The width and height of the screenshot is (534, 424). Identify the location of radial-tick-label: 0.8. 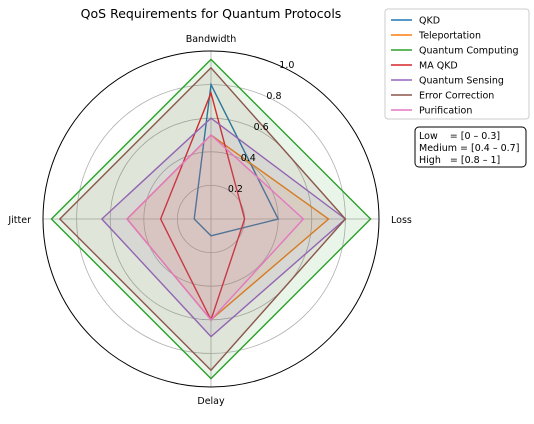
(273, 96).